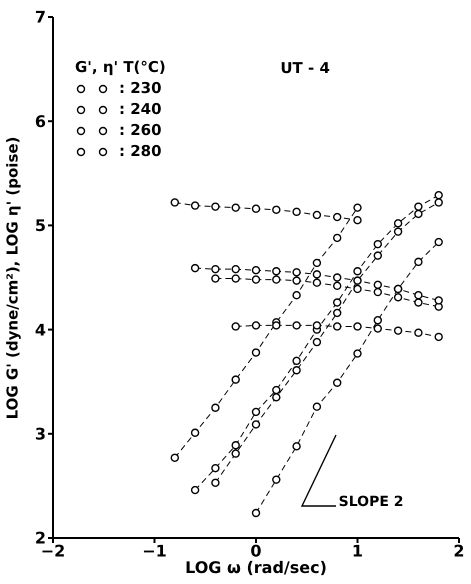 The image size is (471, 584). I want to click on legend-label: : 260, so click(140, 130).